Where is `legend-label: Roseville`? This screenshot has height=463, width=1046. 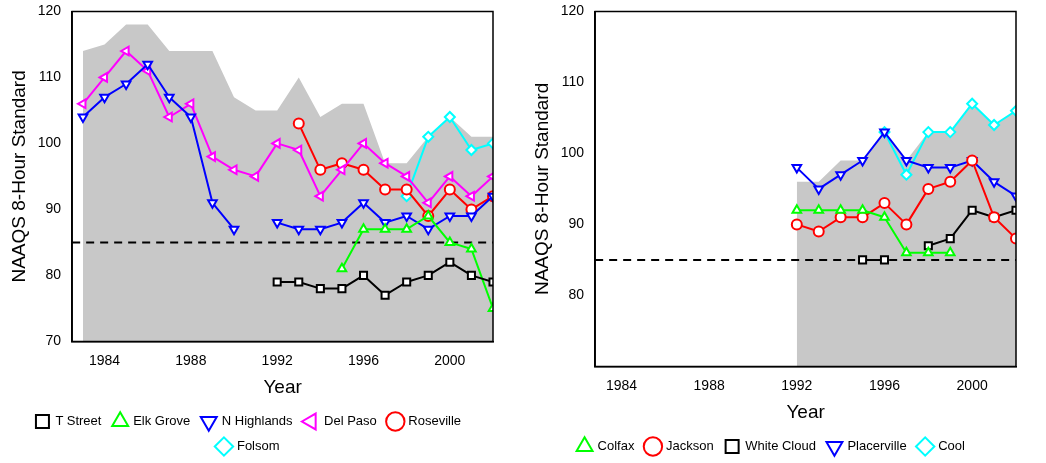 legend-label: Roseville is located at coordinates (435, 421).